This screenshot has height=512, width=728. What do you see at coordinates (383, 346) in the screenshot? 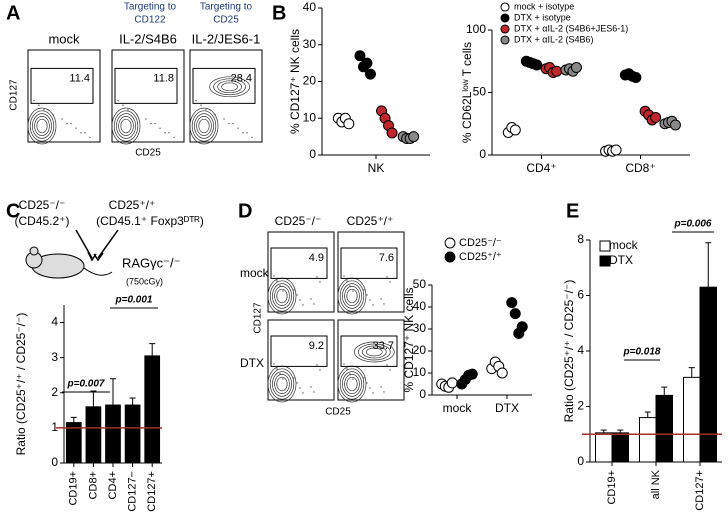
I see `gate-value: 33.7` at bounding box center [383, 346].